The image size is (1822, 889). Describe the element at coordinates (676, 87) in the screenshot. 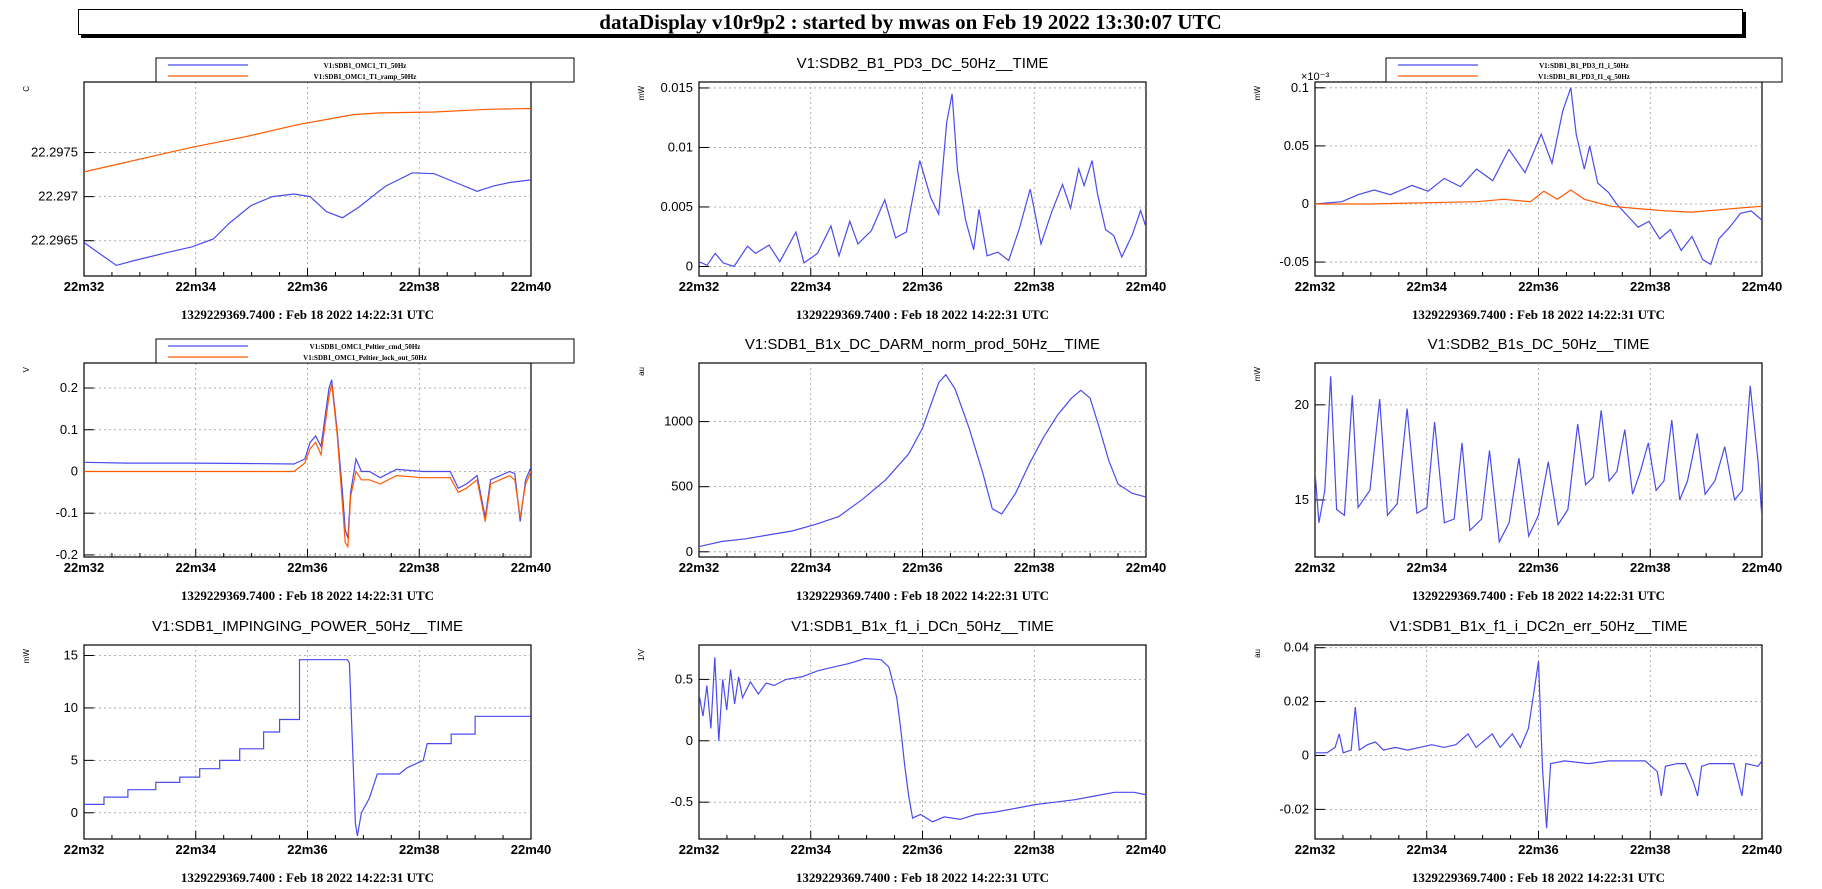

I see `y-tick-label: 0.015` at that location.